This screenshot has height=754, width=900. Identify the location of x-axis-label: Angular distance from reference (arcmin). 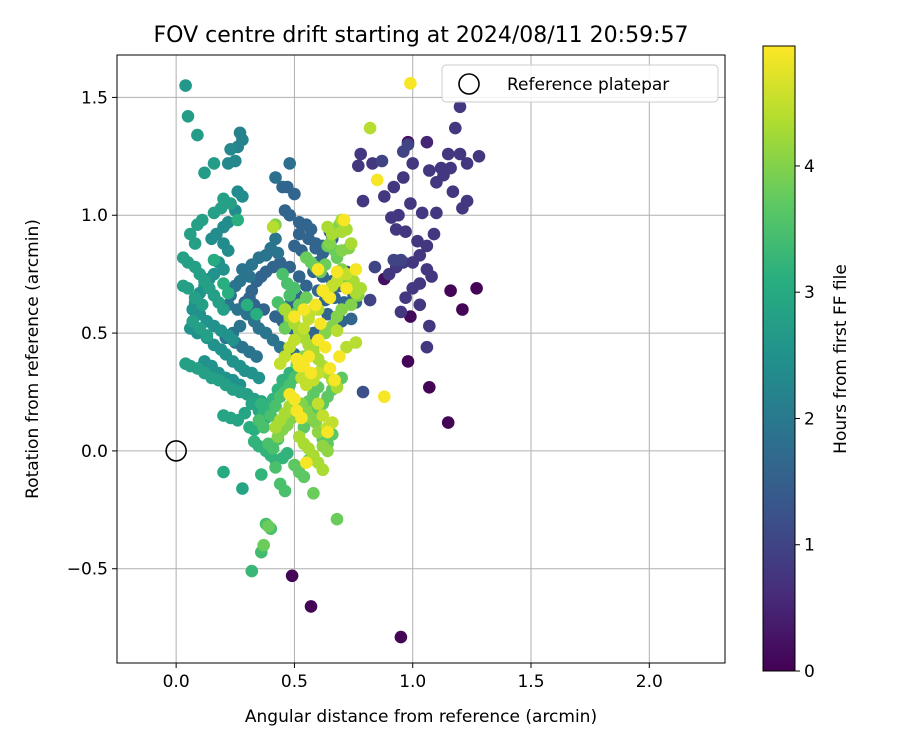
(421, 717).